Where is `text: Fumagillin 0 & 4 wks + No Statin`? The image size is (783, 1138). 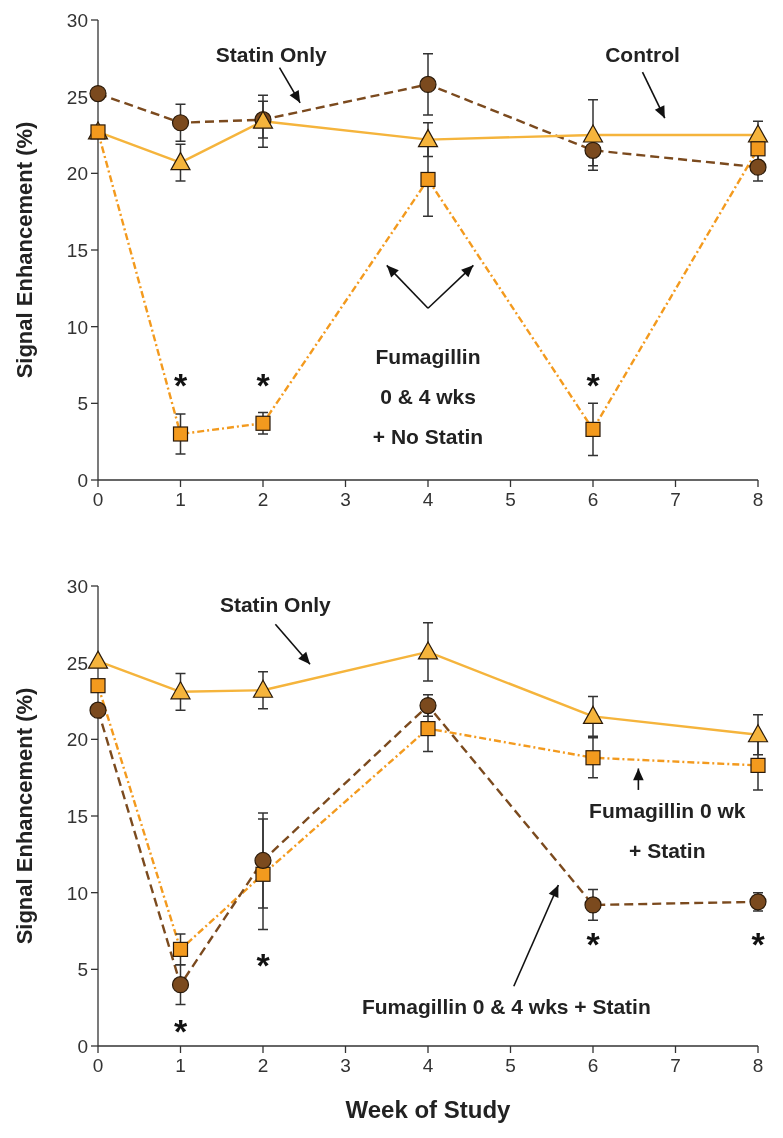 text: Fumagillin 0 & 4 wks + No Statin is located at coordinates (428, 396).